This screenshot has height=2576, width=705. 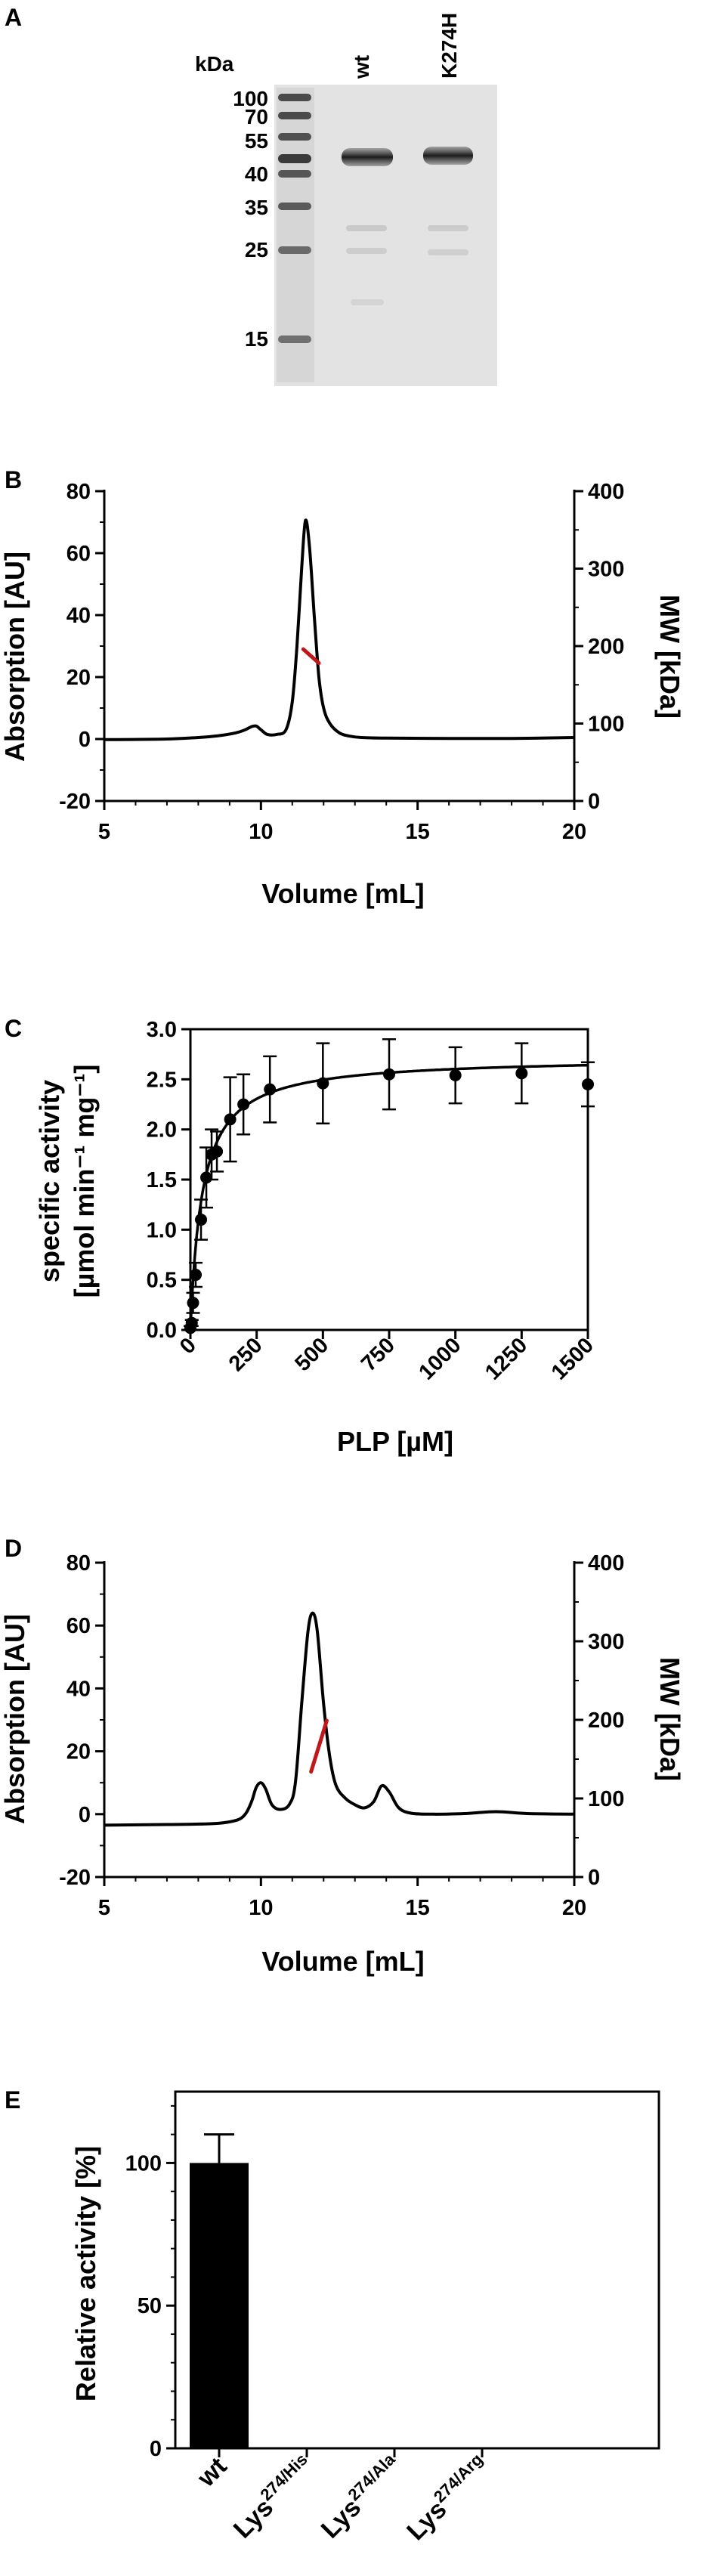 What do you see at coordinates (458, 2478) in the screenshot?
I see `category-superscript-text: 274/Arg` at bounding box center [458, 2478].